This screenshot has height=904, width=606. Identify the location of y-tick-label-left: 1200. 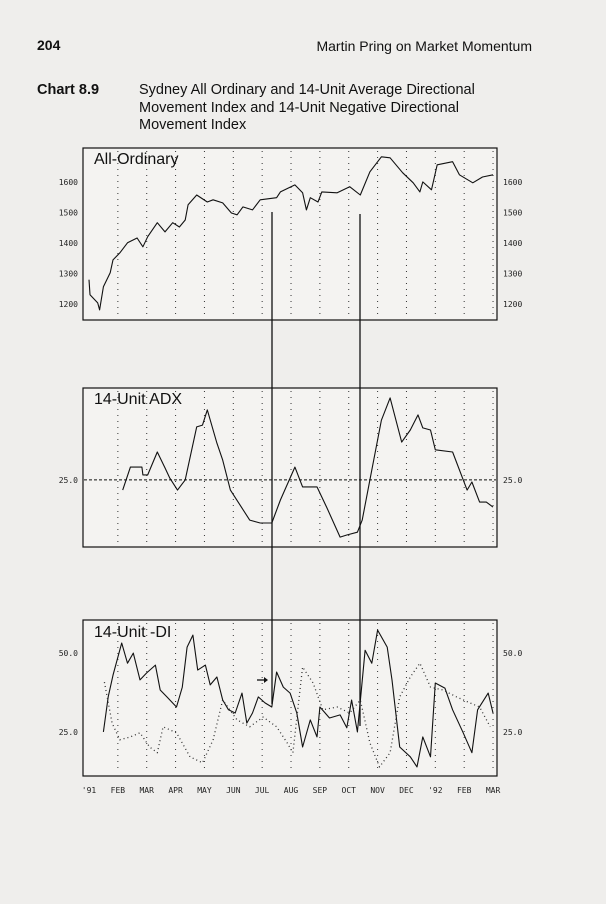
(68, 304).